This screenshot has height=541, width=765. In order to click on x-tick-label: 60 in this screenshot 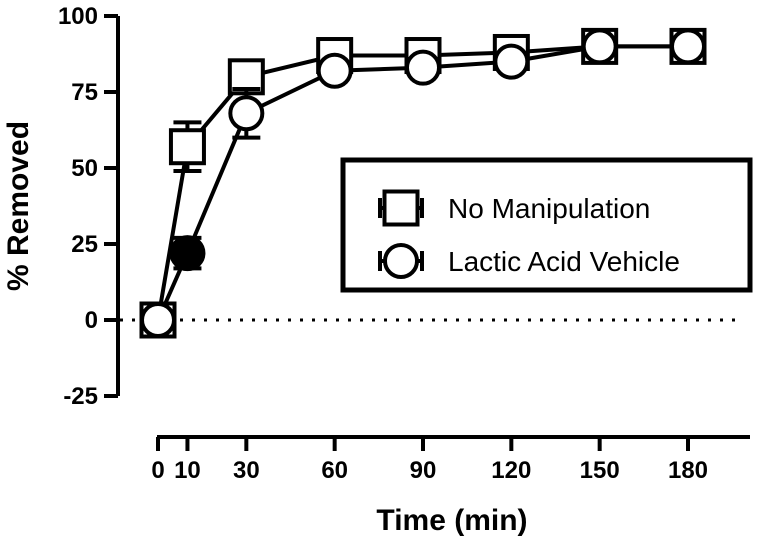, I will do `click(334, 470)`.